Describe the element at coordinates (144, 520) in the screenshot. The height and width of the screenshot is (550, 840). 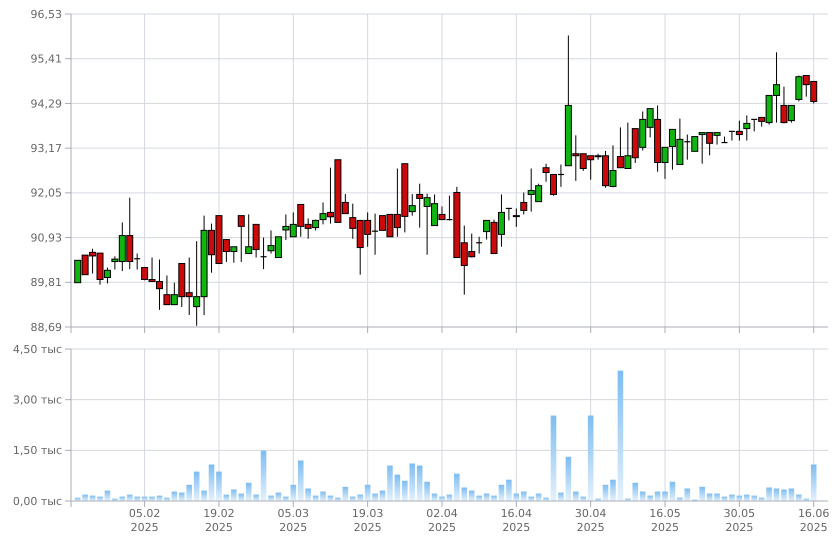
I see `x-tick-label: 05.02 2025` at that location.